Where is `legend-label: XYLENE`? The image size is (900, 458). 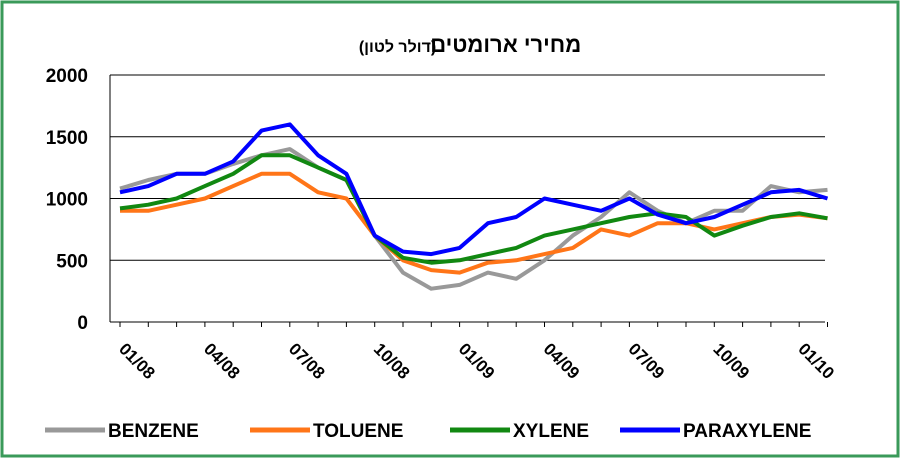 legend-label: XYLENE is located at coordinates (551, 431).